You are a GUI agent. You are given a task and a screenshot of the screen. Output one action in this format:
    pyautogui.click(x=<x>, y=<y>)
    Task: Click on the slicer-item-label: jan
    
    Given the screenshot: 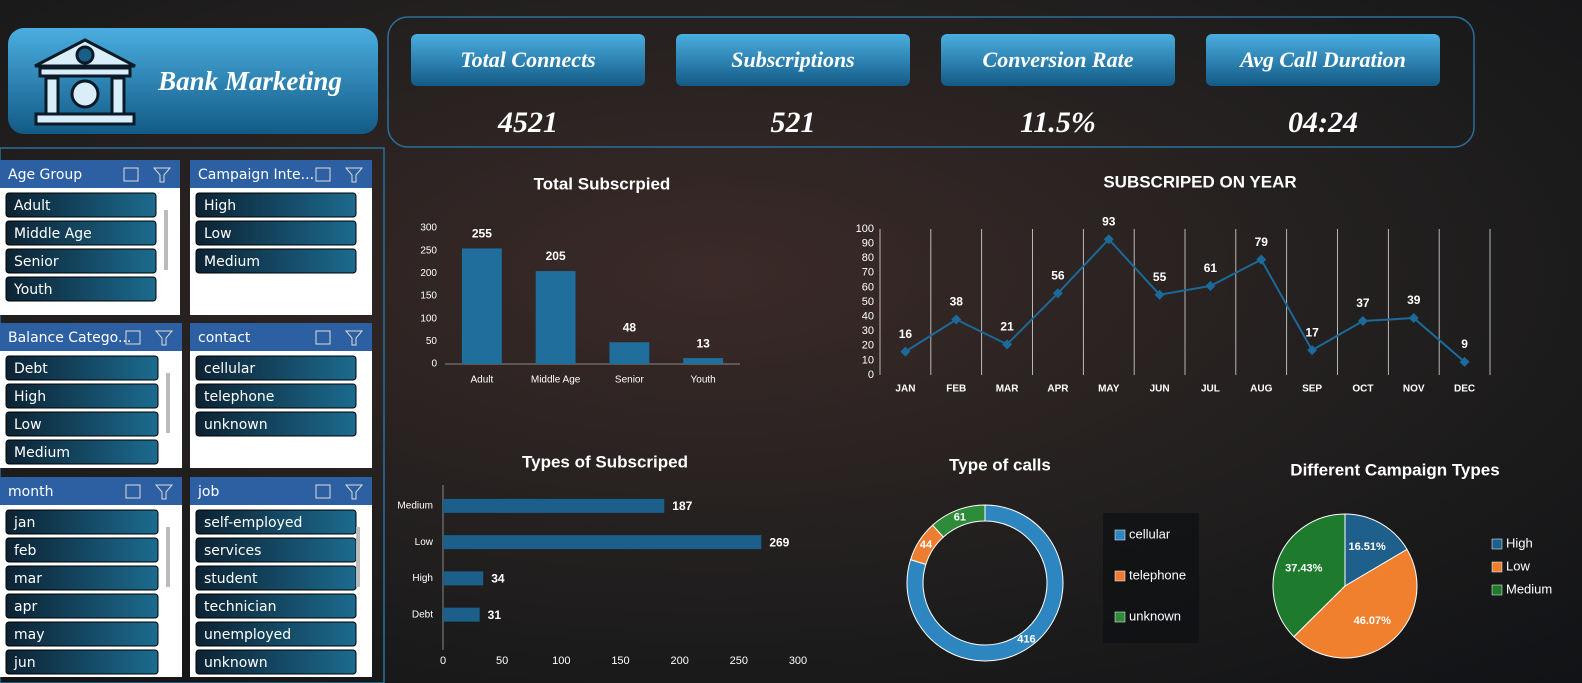 What is the action you would take?
    pyautogui.click(x=24, y=523)
    